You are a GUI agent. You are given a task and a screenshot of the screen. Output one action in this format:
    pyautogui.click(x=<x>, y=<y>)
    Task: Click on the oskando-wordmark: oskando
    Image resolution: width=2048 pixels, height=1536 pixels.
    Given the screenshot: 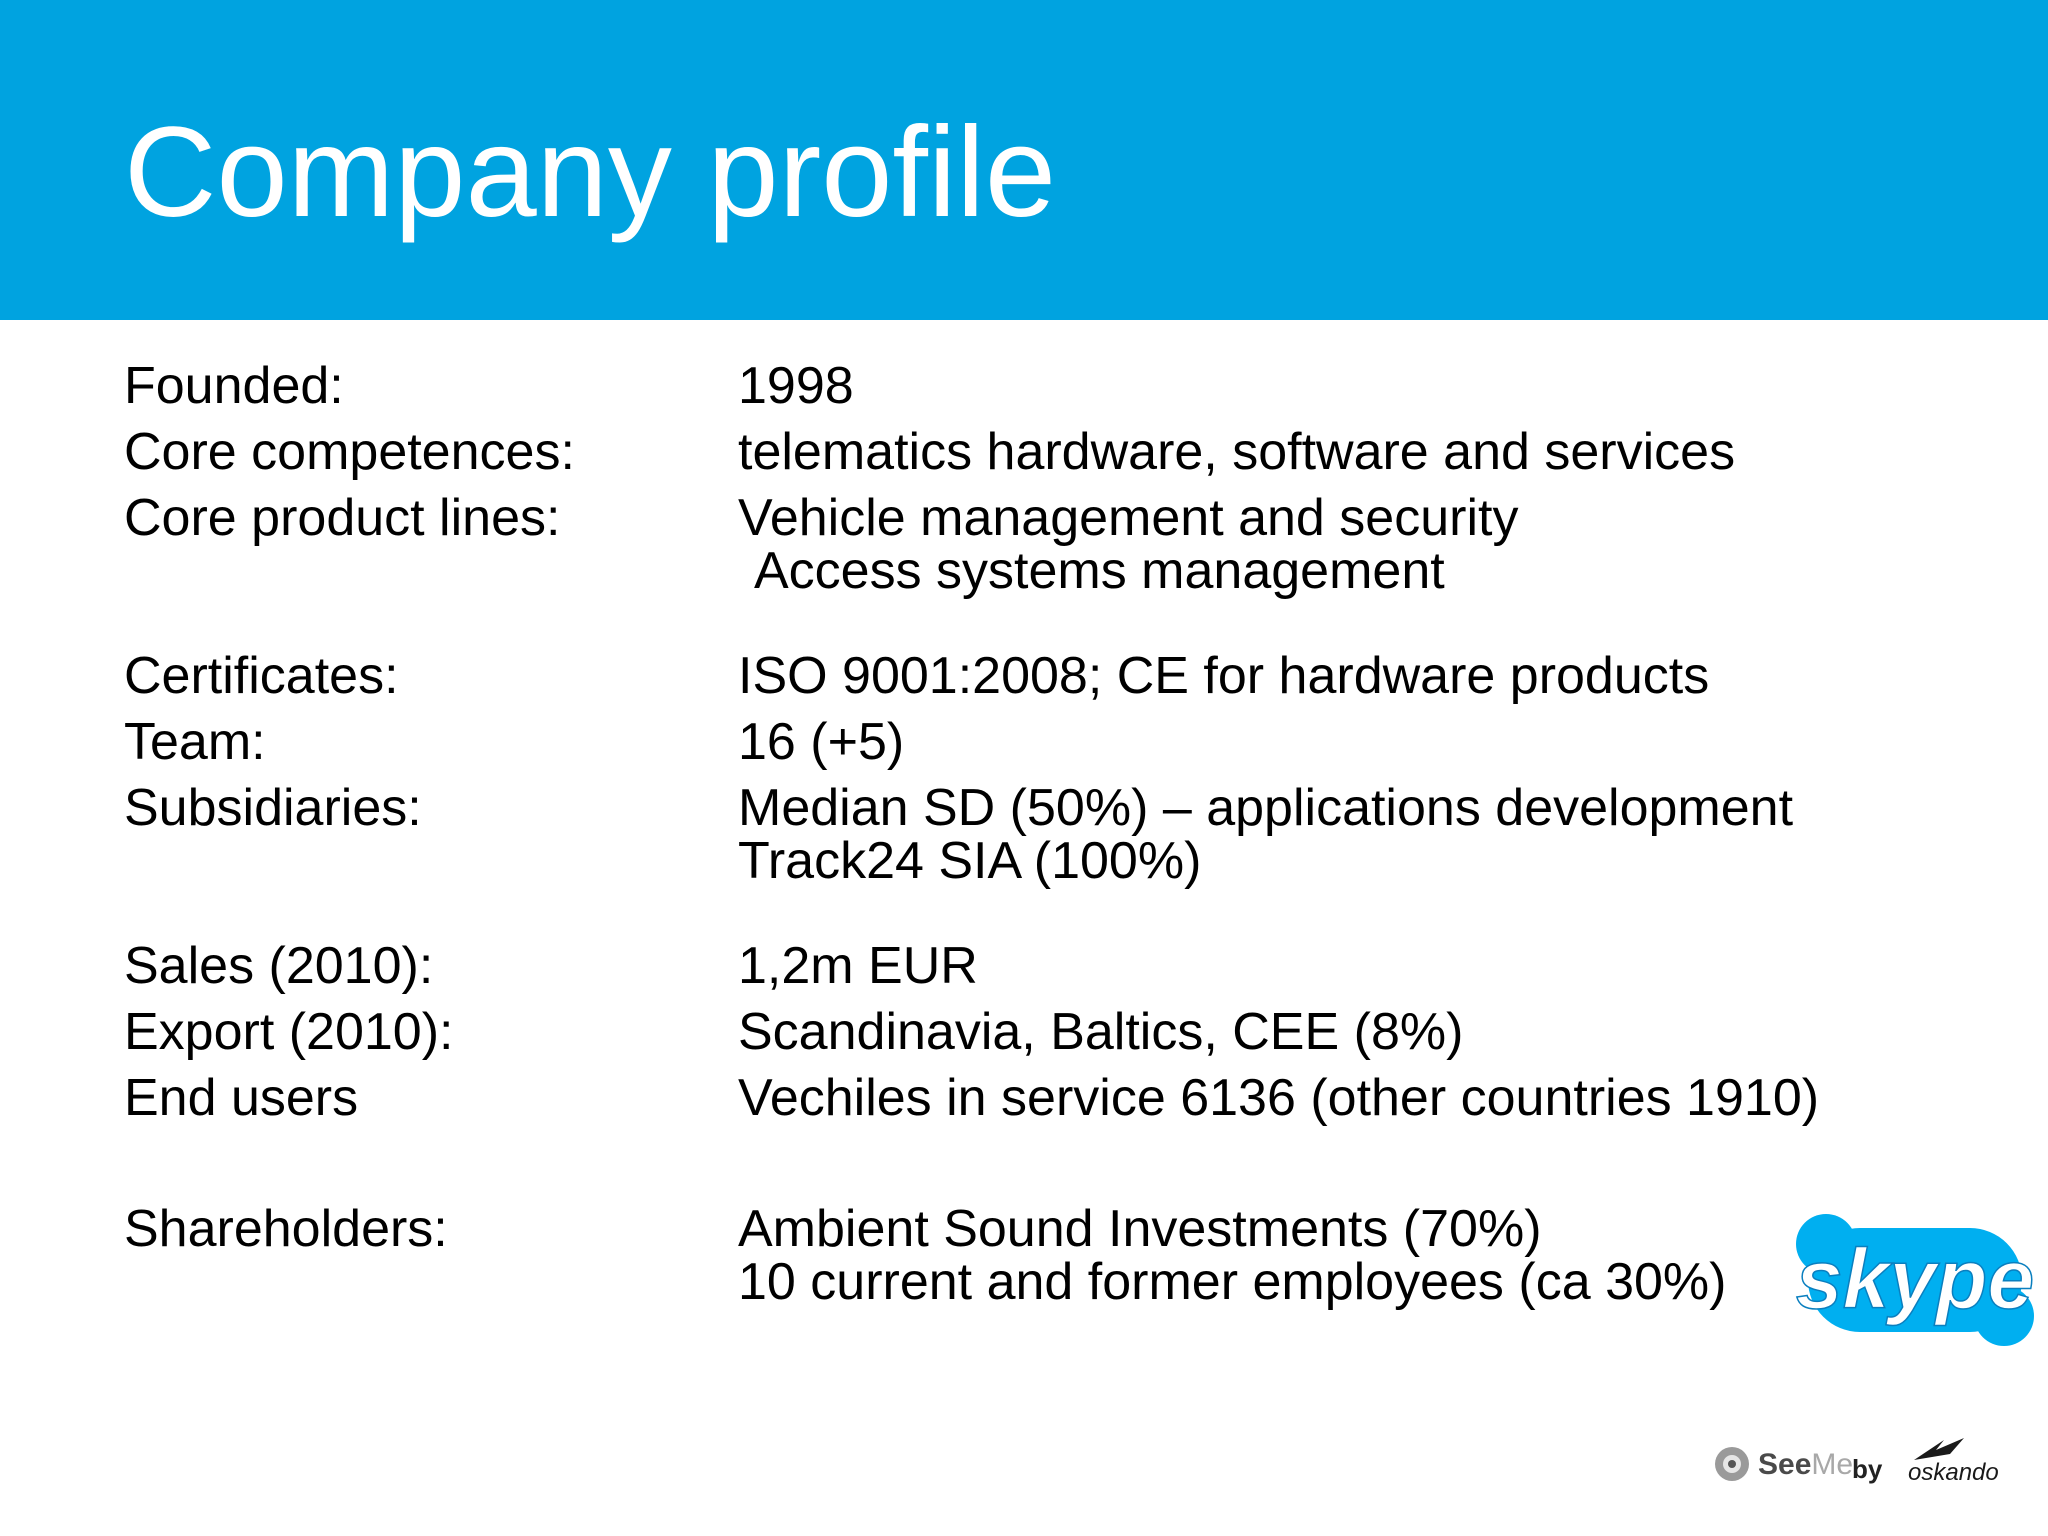 What is the action you would take?
    pyautogui.click(x=1953, y=1472)
    